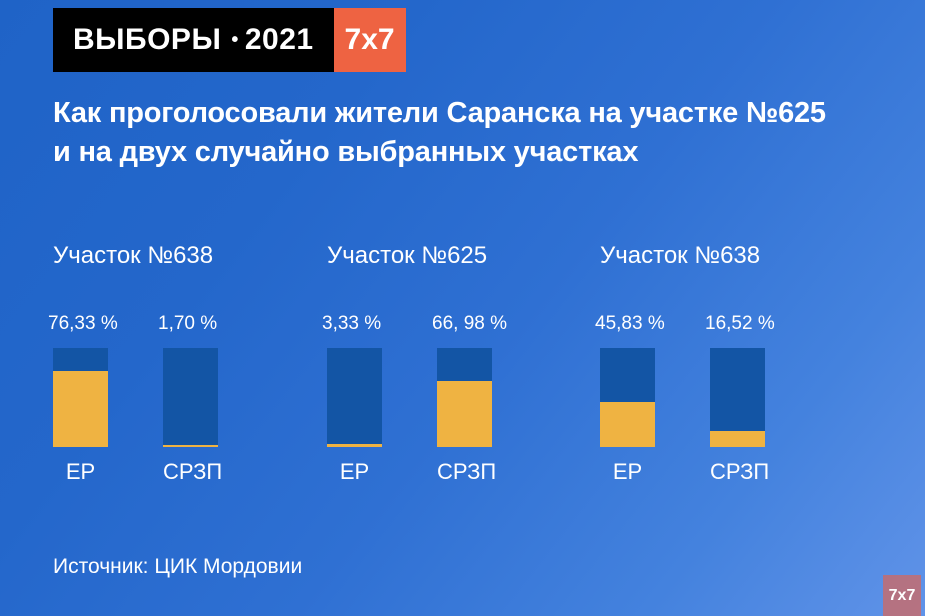 This screenshot has height=616, width=925. Describe the element at coordinates (630, 323) in the screenshot. I see `value-label: 45,83 %` at that location.